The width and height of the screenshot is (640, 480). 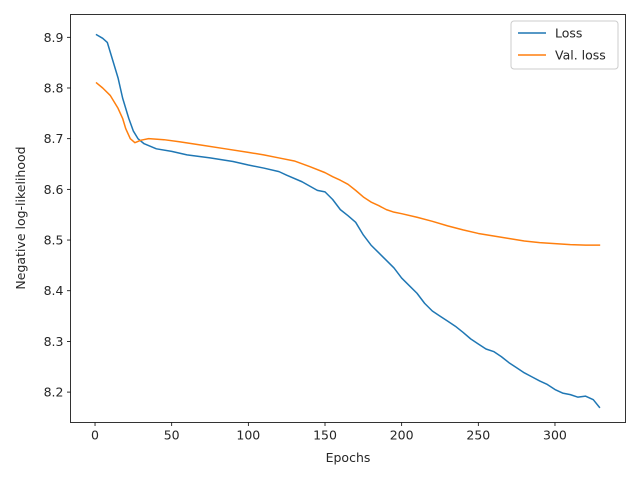 I want to click on y-axis-ticks: 8.2 8.3 8.4 8.5 8.6 8.7 8.8 8.9, so click(x=57, y=215).